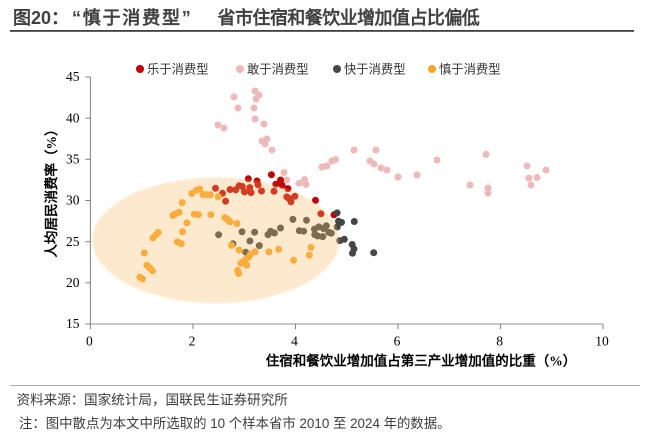  Describe the element at coordinates (470, 70) in the screenshot. I see `svg-text: 慎于消费型` at that location.